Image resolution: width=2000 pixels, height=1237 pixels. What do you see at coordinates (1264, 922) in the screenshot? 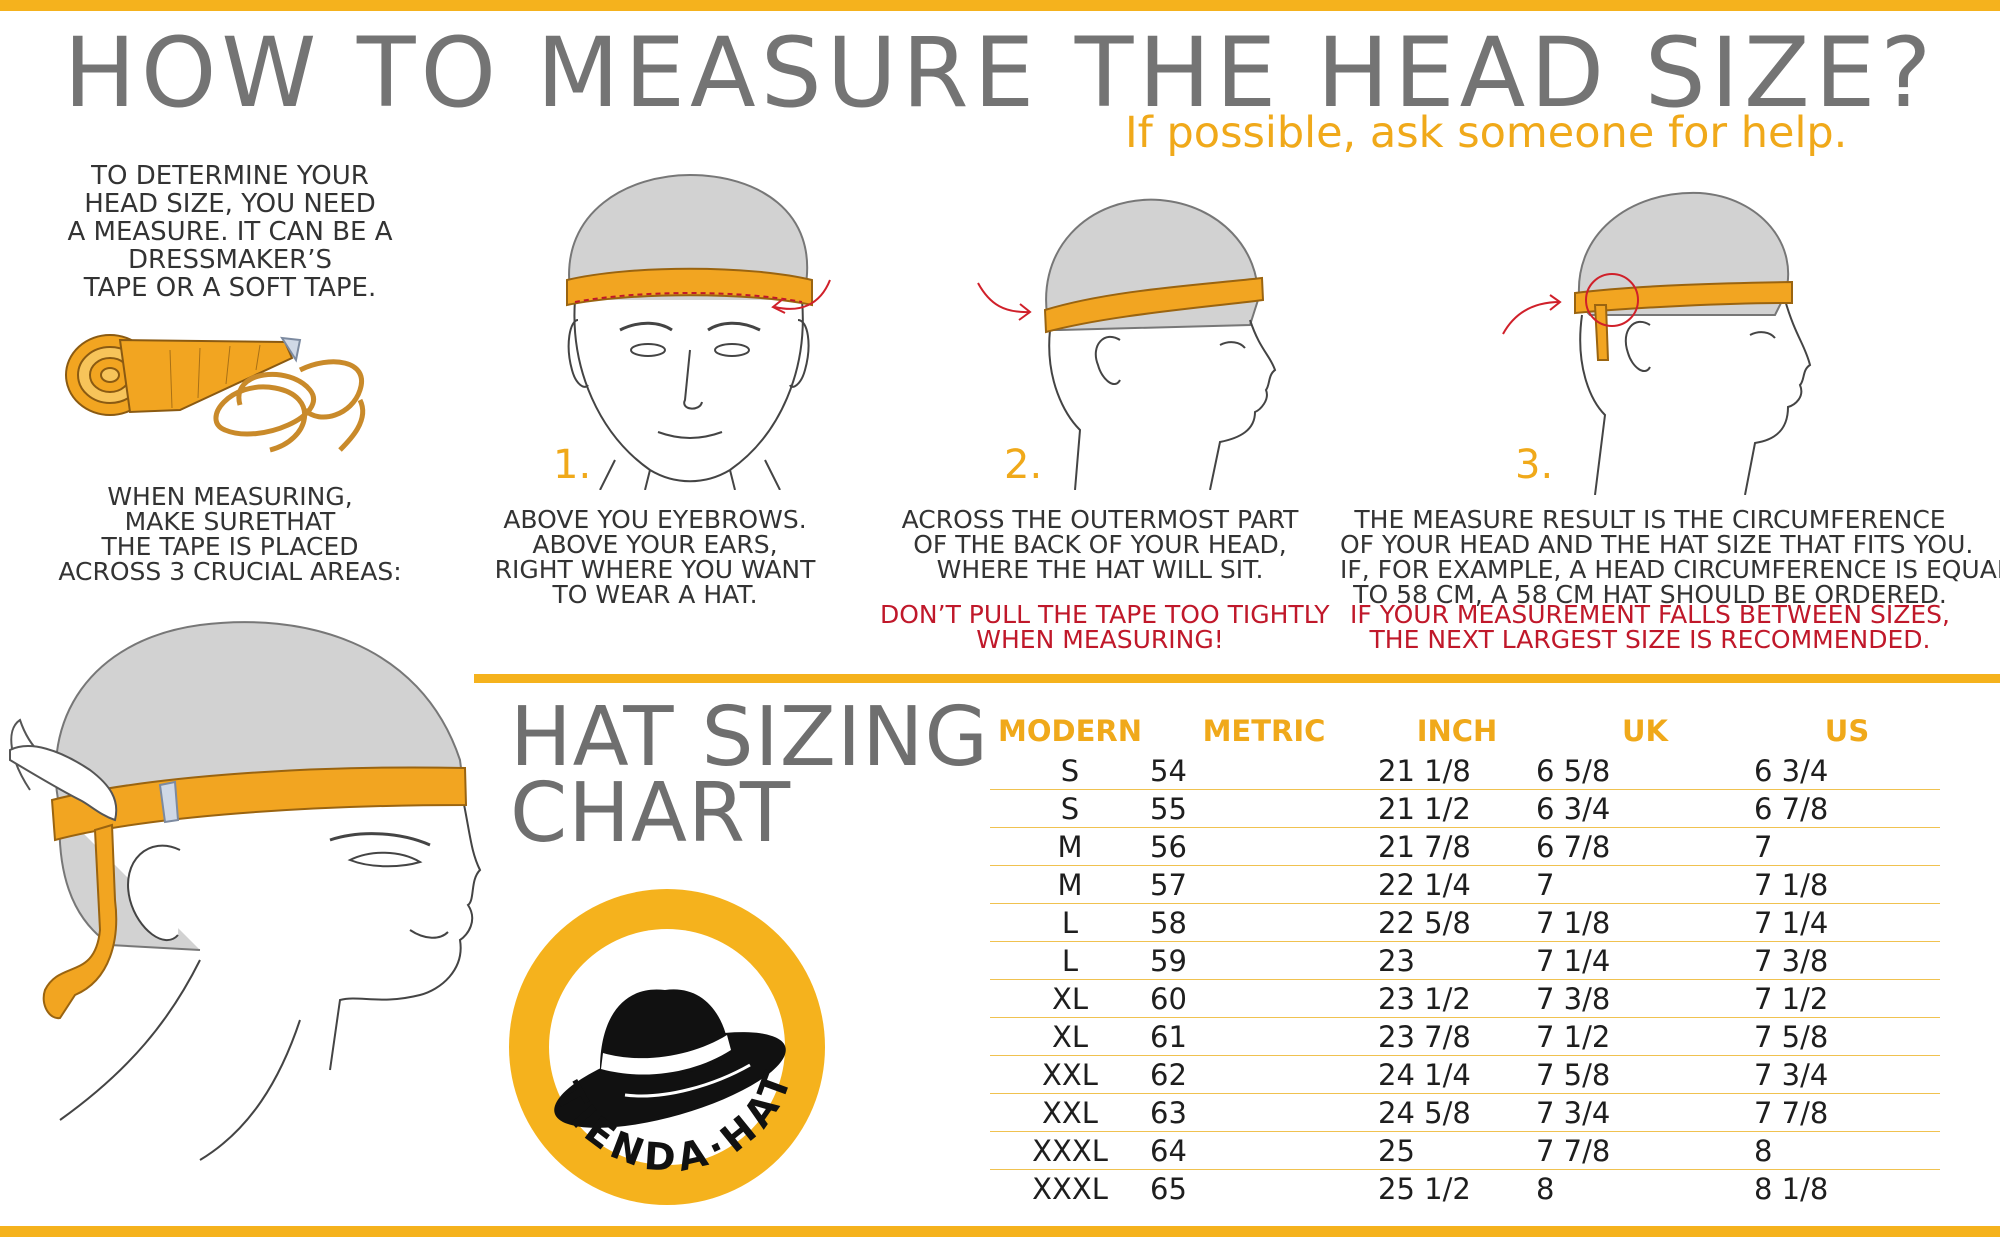
I see `cell-metric: 58` at bounding box center [1264, 922].